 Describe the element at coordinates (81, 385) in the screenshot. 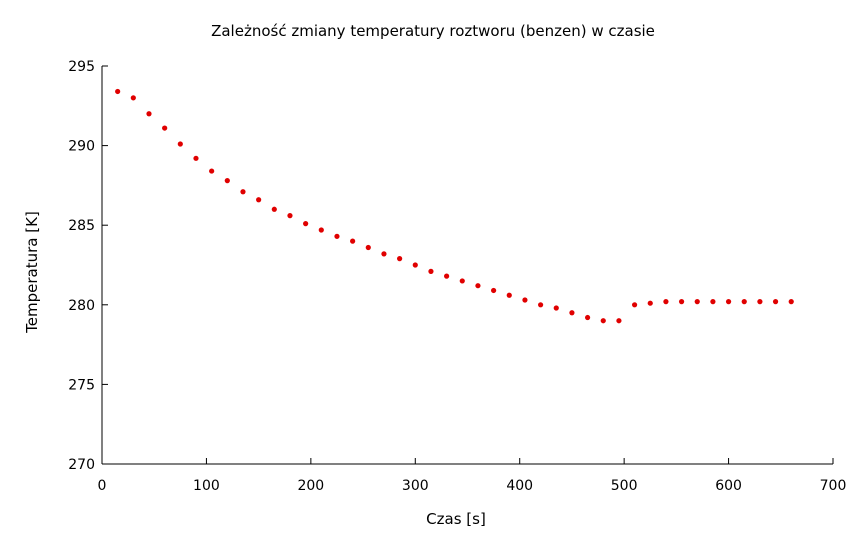

I see `y-tick-label: 275` at that location.